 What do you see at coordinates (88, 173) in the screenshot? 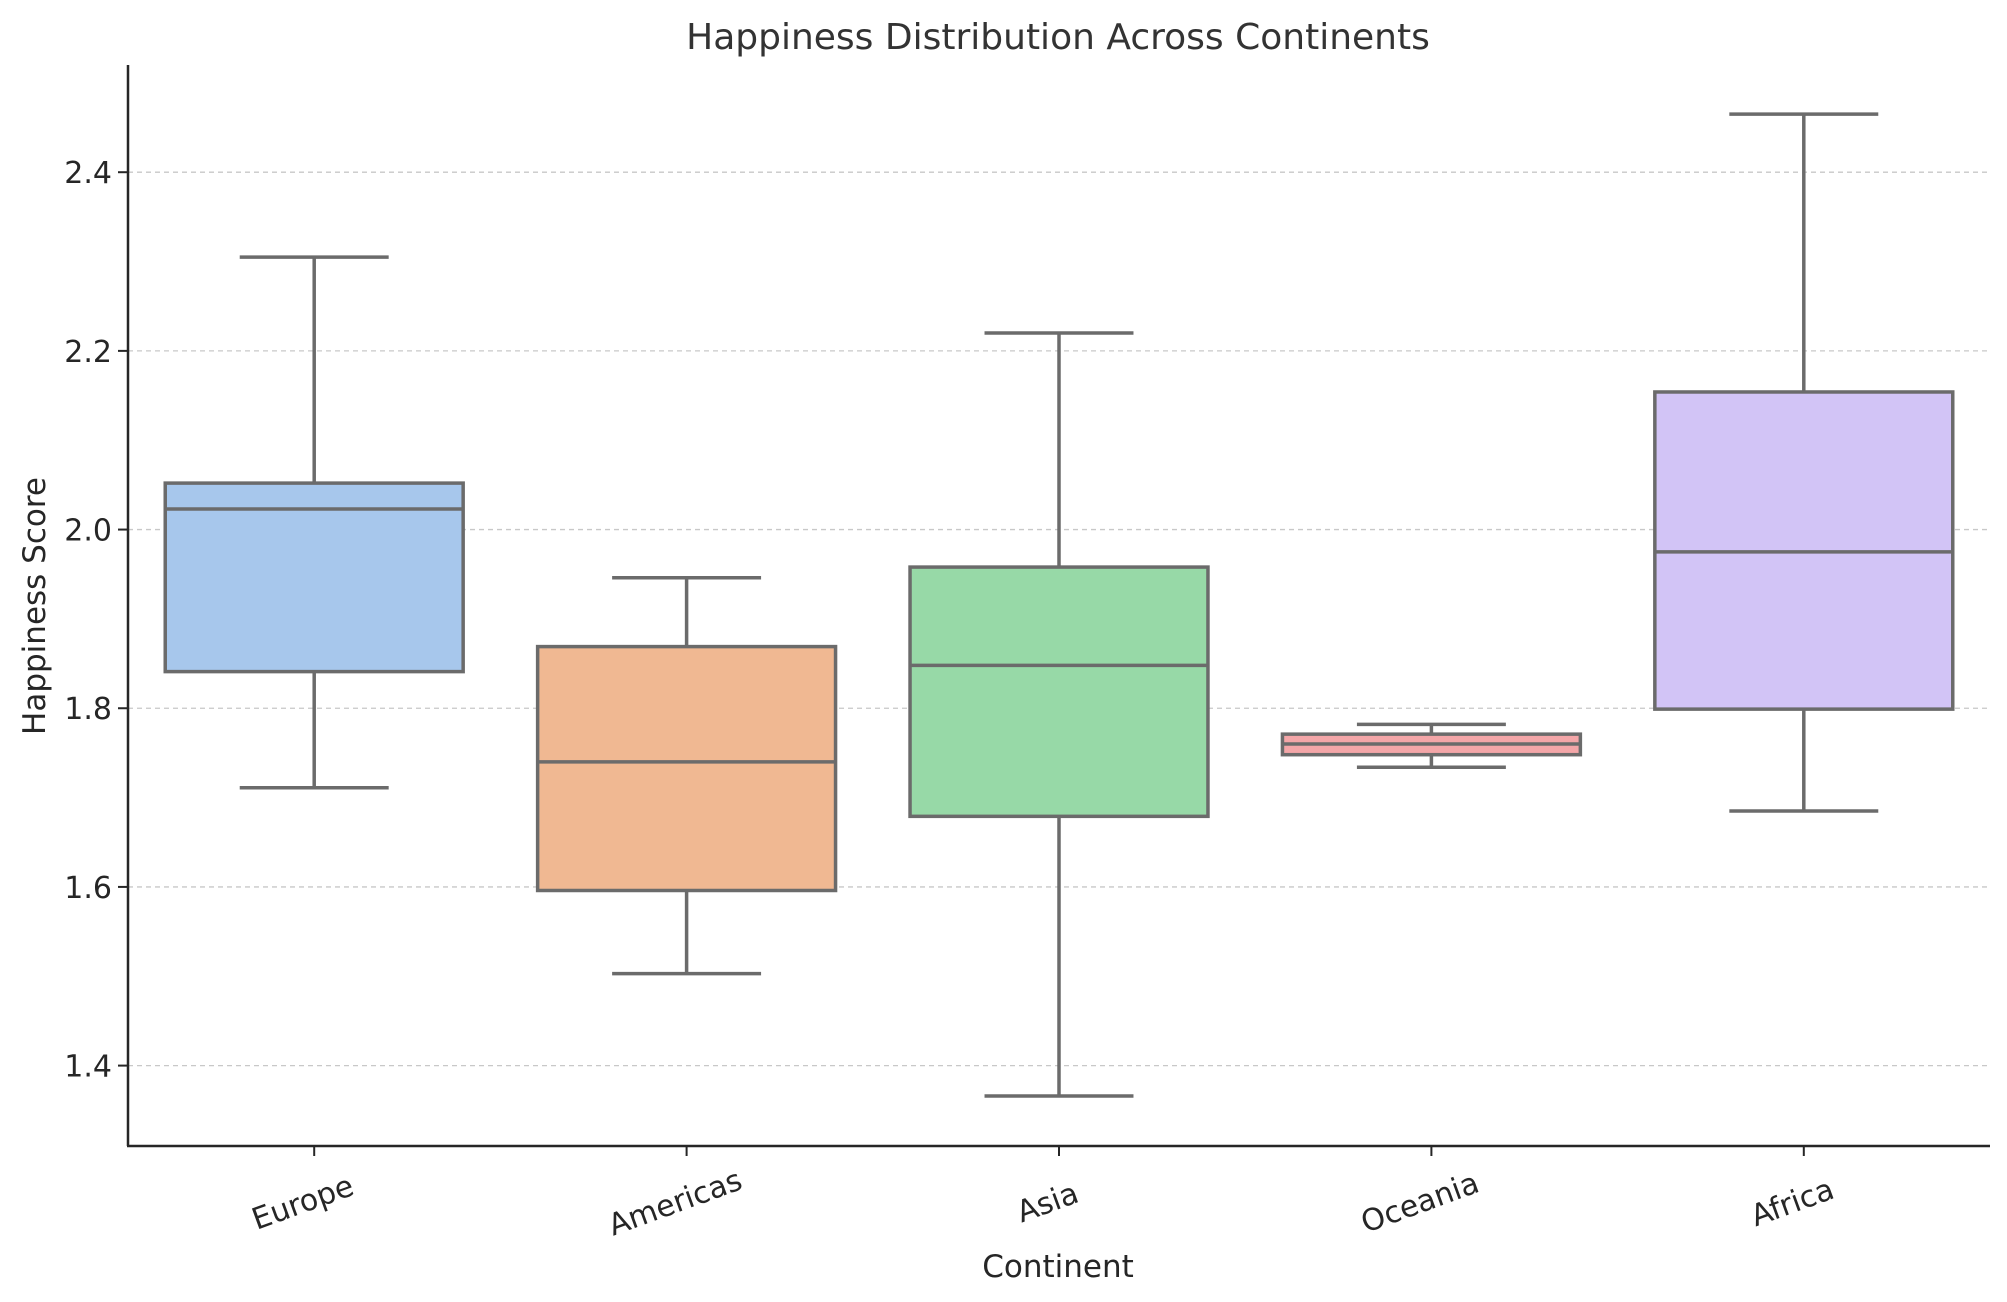
I see `y-tick-label: 2.4` at bounding box center [88, 173].